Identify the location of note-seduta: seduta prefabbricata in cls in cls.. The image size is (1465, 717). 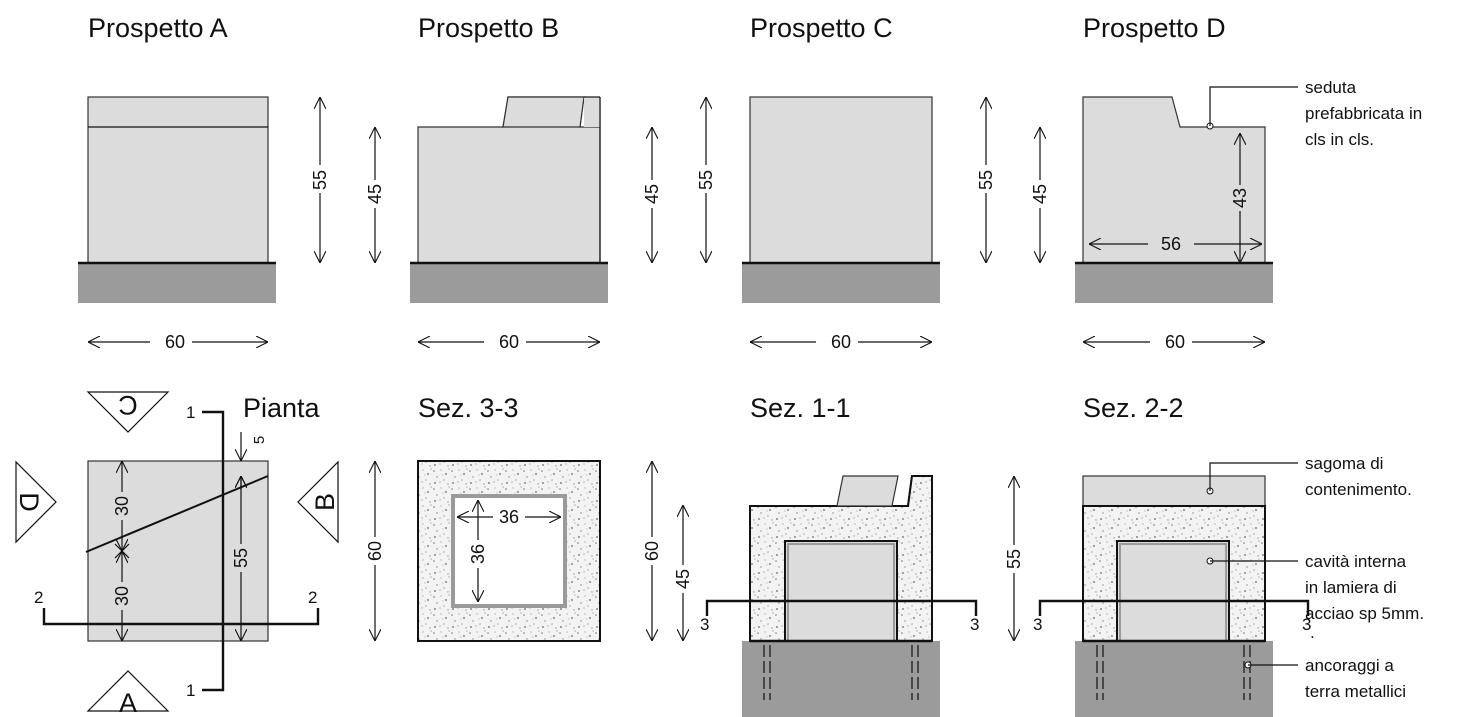
(1363, 113).